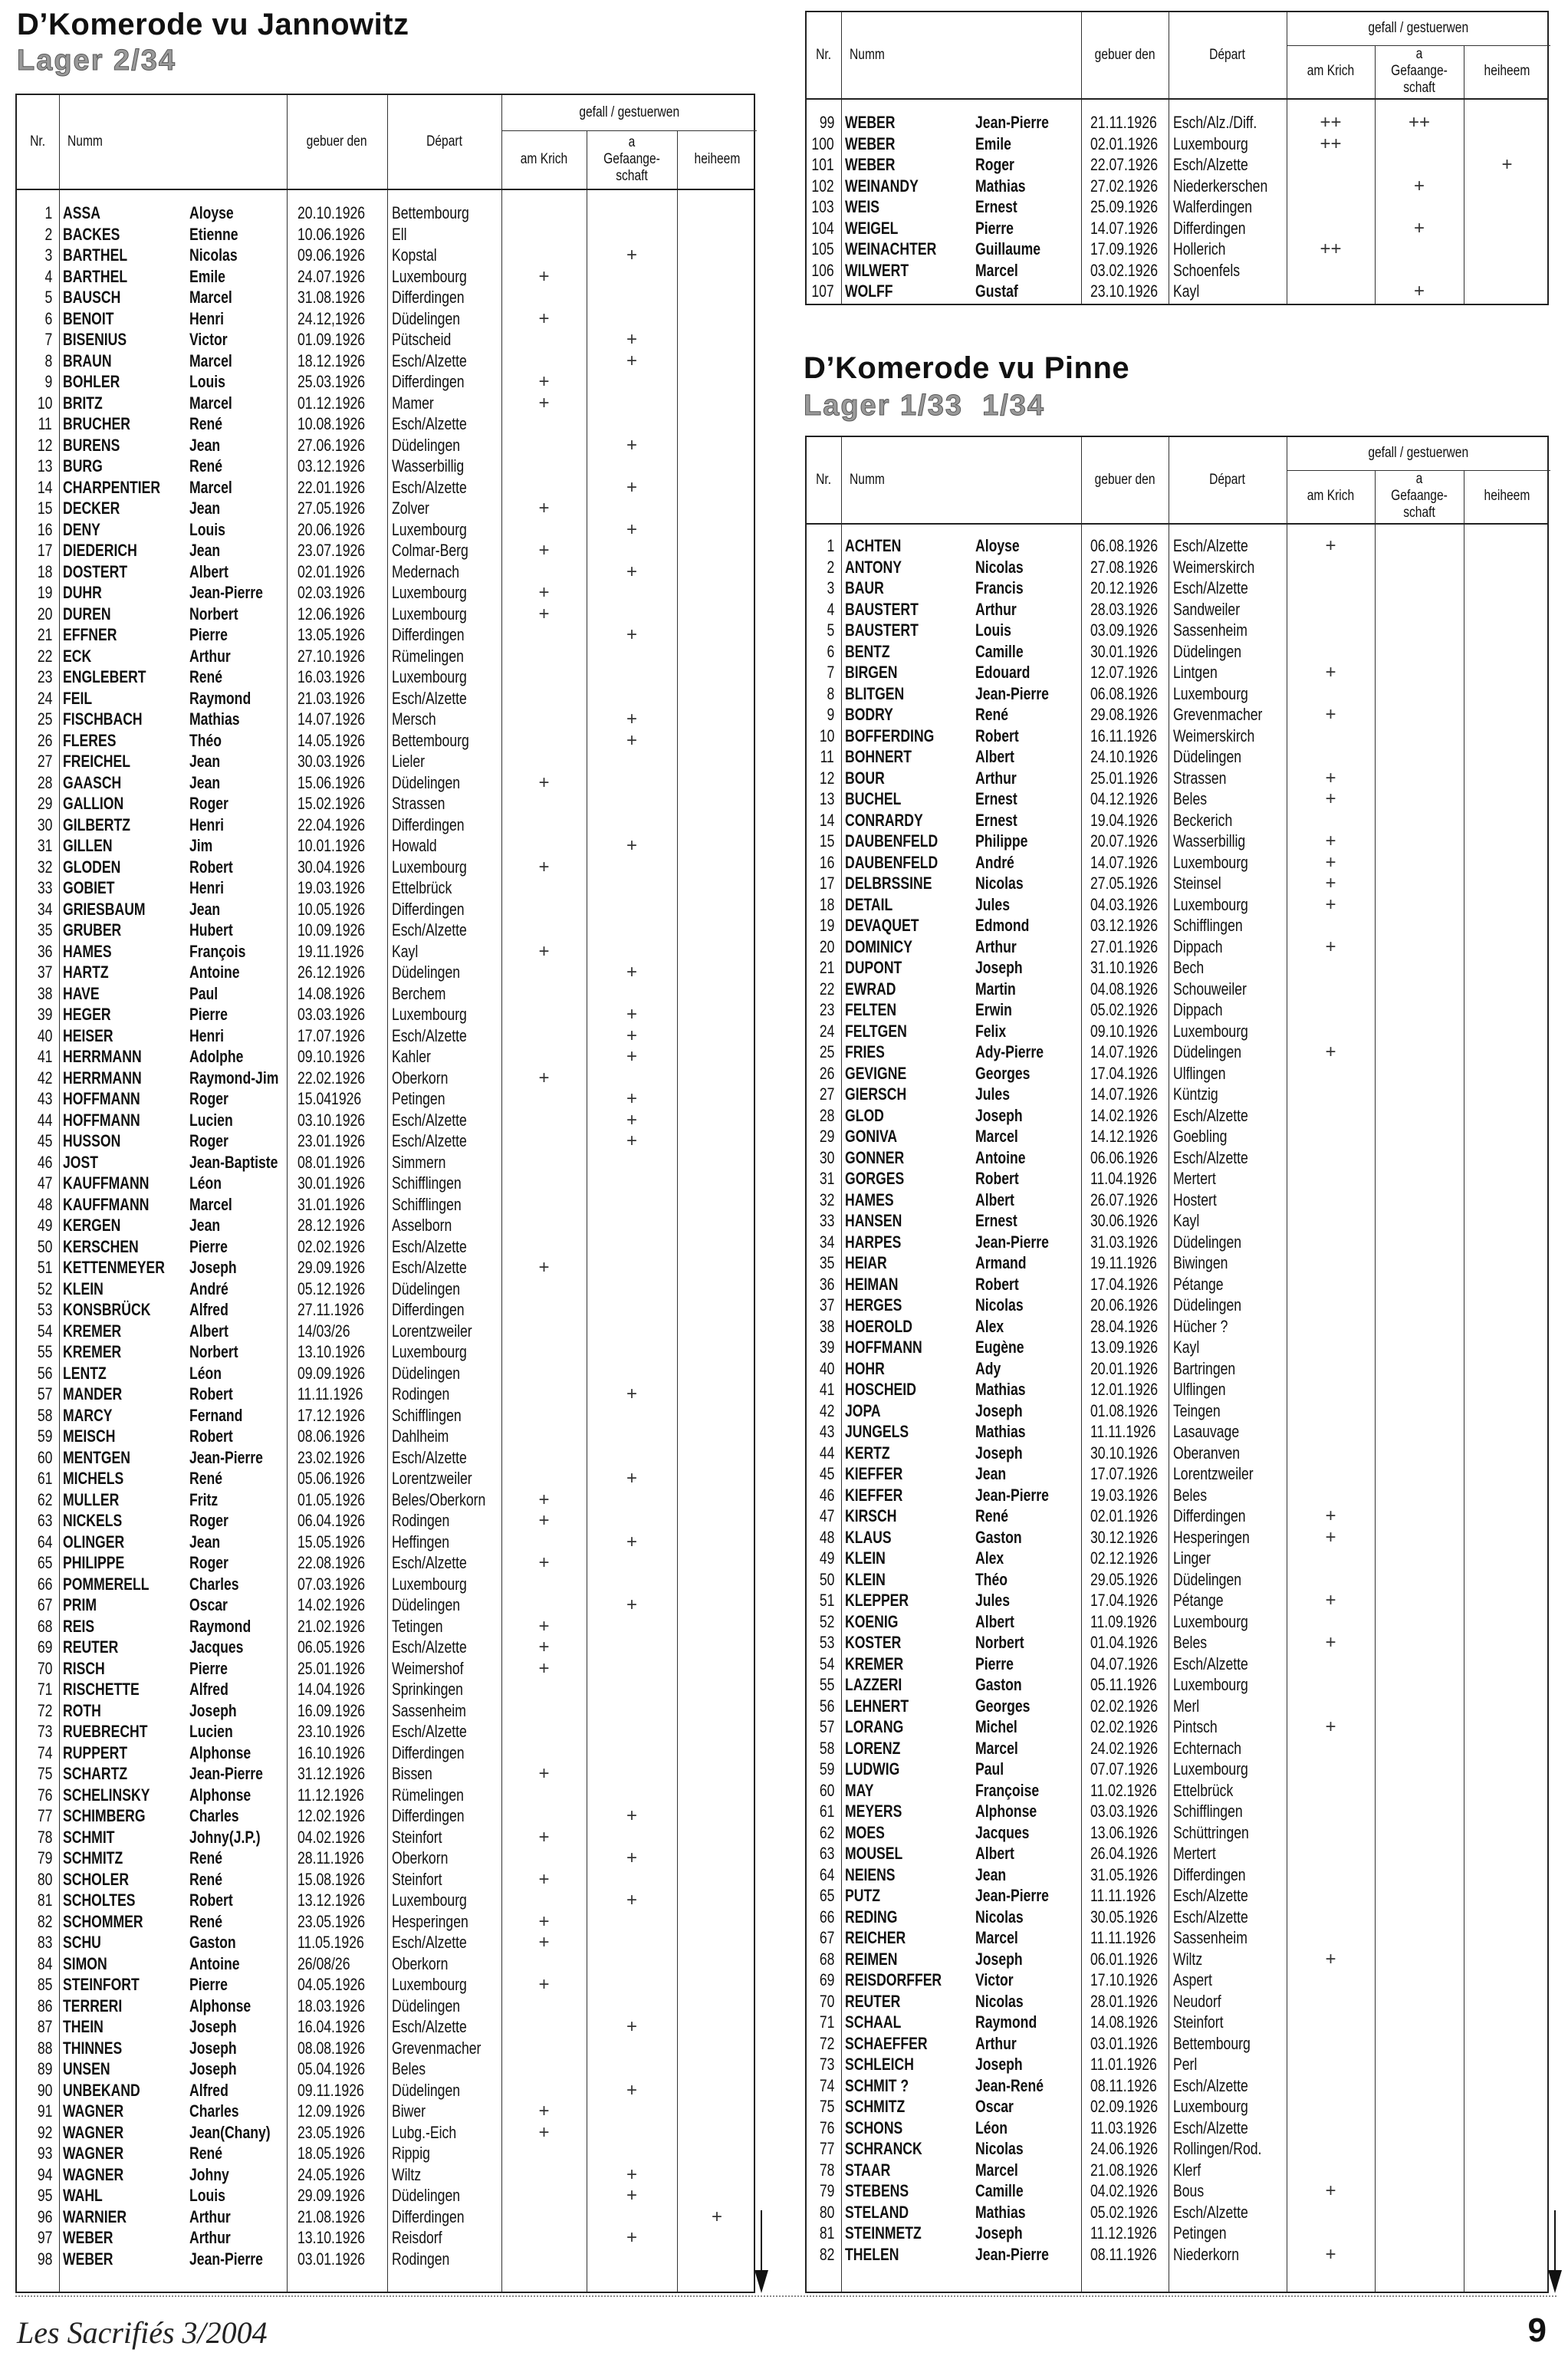 This screenshot has width=1568, height=2356. I want to click on header-gefall-gestuerwen: gefall / gestuerwen, so click(1419, 29).